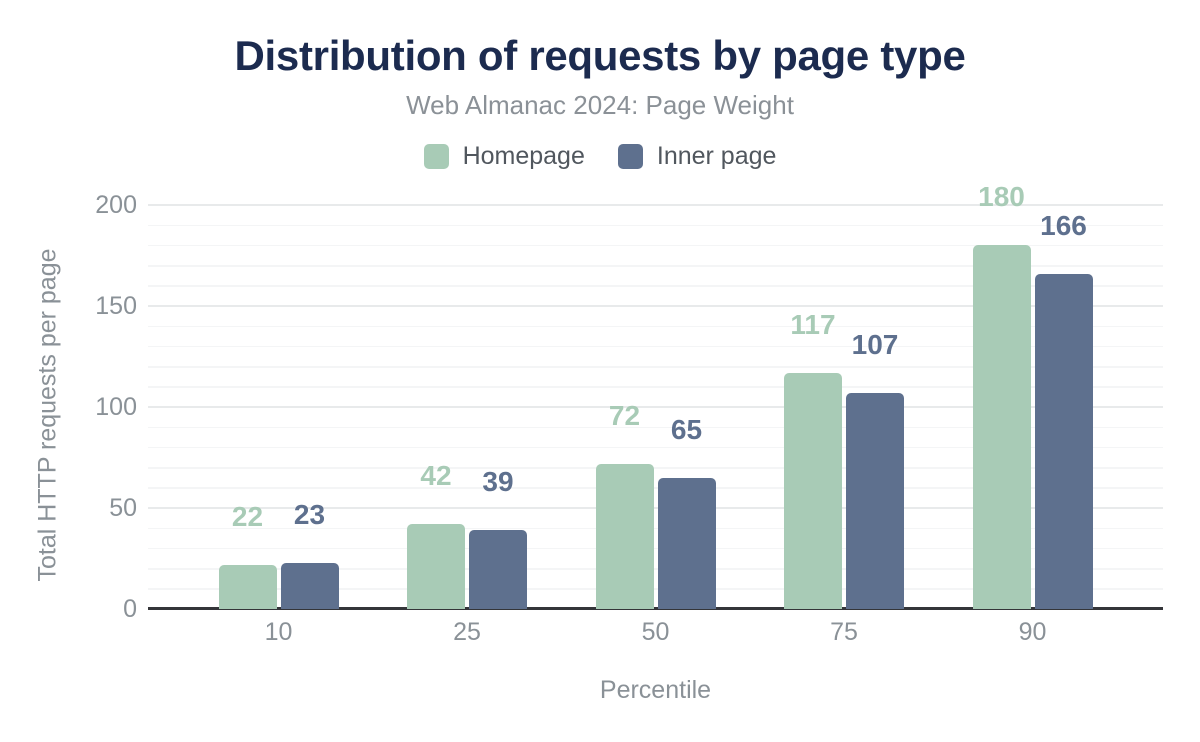 This screenshot has width=1200, height=742. I want to click on y-axis-tick-label: 150, so click(116, 306).